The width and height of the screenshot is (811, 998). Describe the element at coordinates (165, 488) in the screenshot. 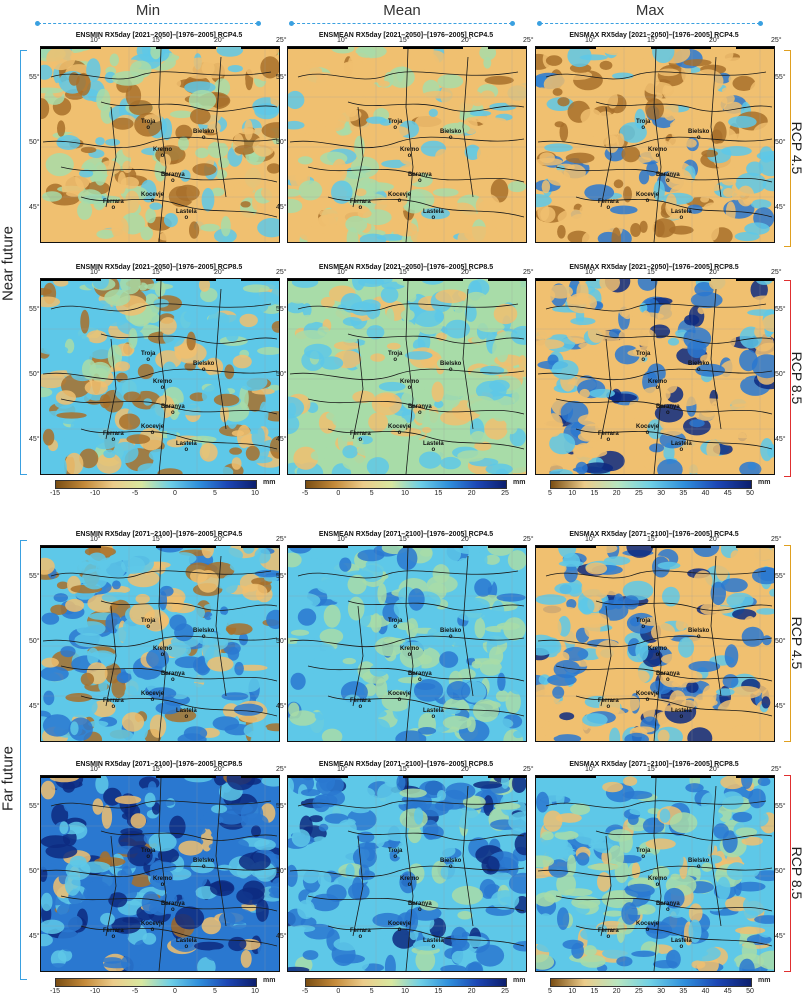

I see `colorbar-min: mm -15 -10 -5 0 5 10` at that location.